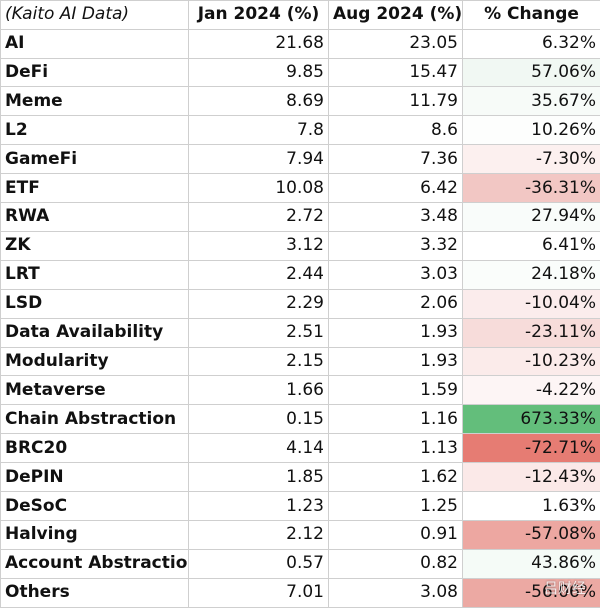 The width and height of the screenshot is (600, 608). What do you see at coordinates (531, 390) in the screenshot?
I see `change-value-cell: -4.22%` at bounding box center [531, 390].